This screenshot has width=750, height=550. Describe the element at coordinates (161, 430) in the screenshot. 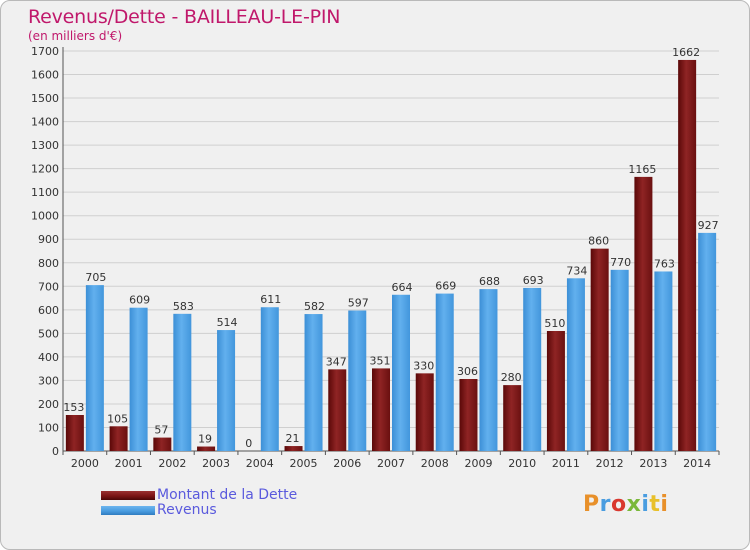

I see `data-label-dette: 57` at that location.